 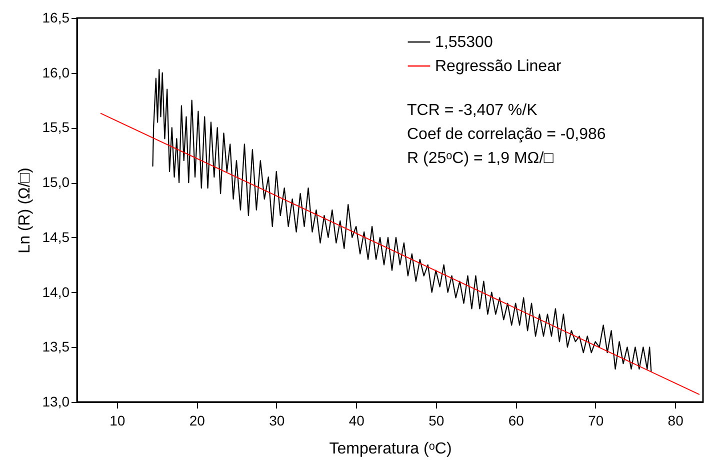 What do you see at coordinates (56, 182) in the screenshot?
I see `y-tick-label: 15,0` at bounding box center [56, 182].